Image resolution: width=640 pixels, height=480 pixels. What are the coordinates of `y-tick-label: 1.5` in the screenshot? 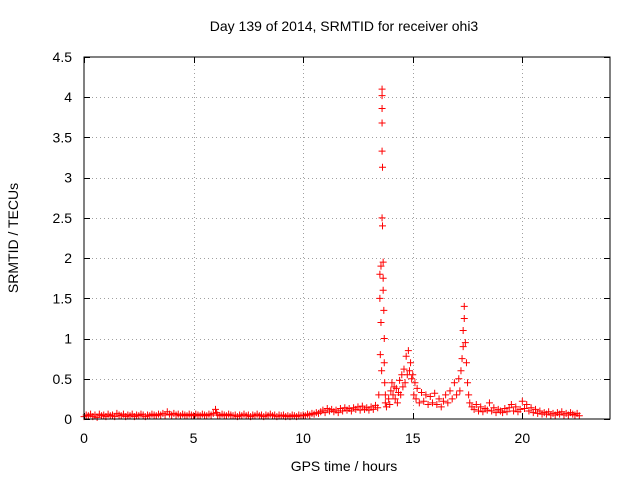 It's located at (63, 298).